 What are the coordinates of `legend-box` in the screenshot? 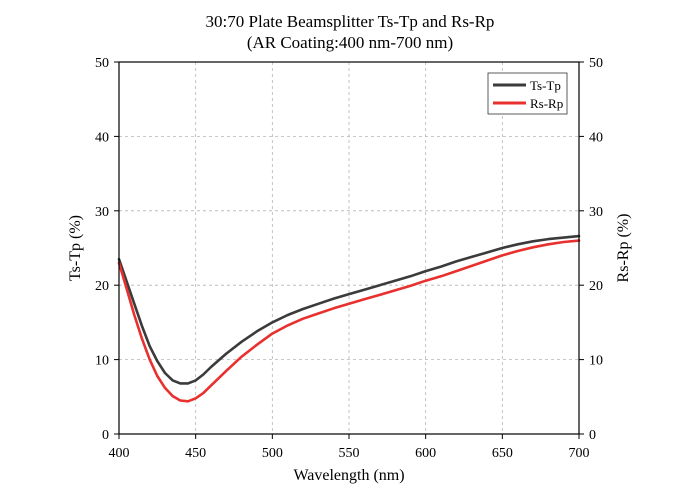 It's located at (527, 93).